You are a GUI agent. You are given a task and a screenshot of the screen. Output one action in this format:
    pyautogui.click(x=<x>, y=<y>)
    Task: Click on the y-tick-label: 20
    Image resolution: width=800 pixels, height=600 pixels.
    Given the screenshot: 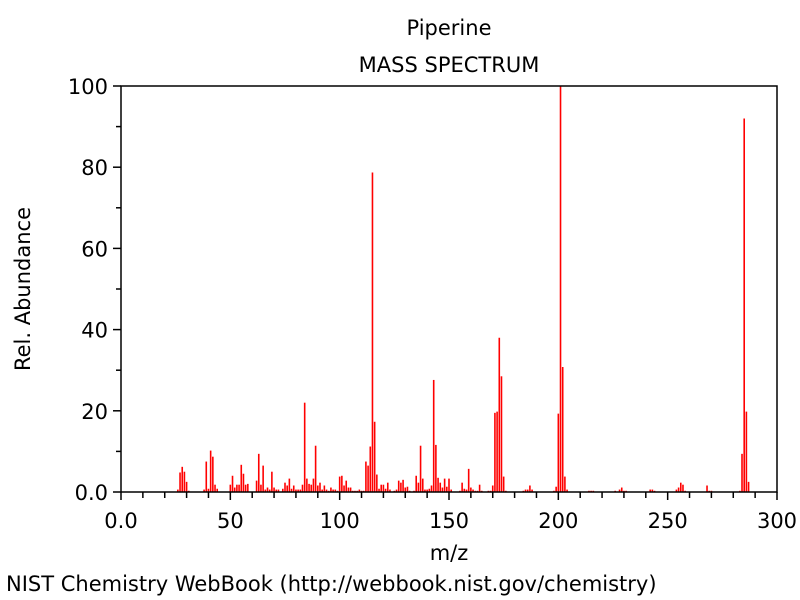 What is the action you would take?
    pyautogui.click(x=94, y=412)
    